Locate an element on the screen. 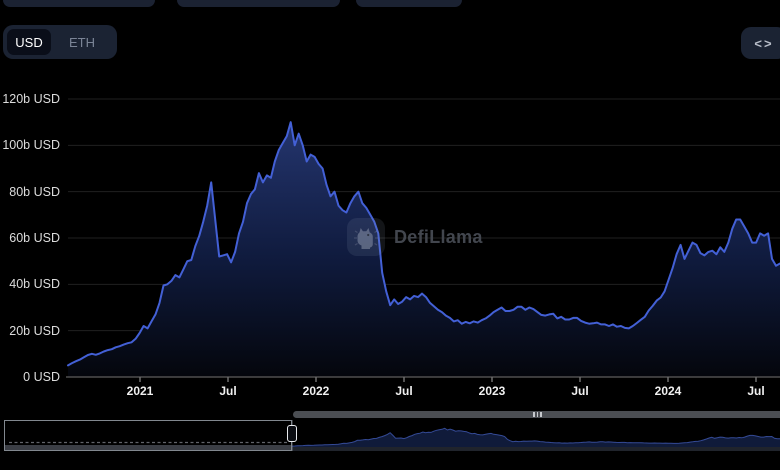  datazoom-window-bottom-bar is located at coordinates (148, 448).